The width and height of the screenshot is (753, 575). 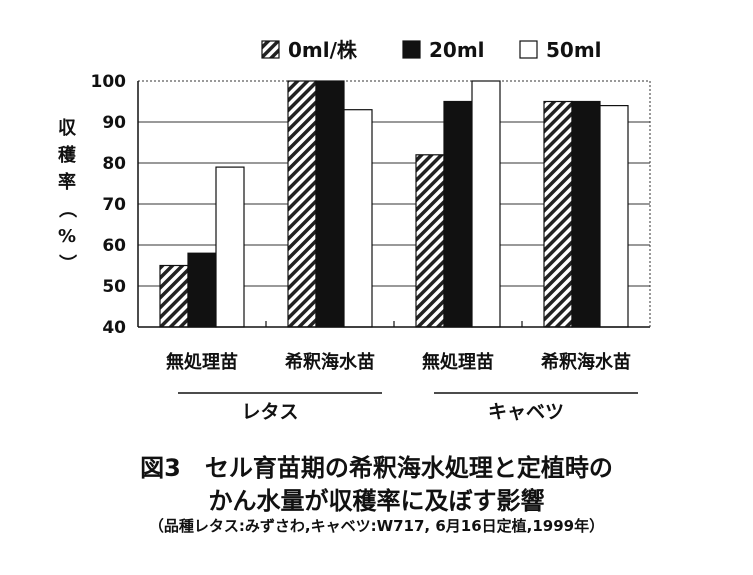 I want to click on y-axis-label-char: 率, so click(x=67, y=182).